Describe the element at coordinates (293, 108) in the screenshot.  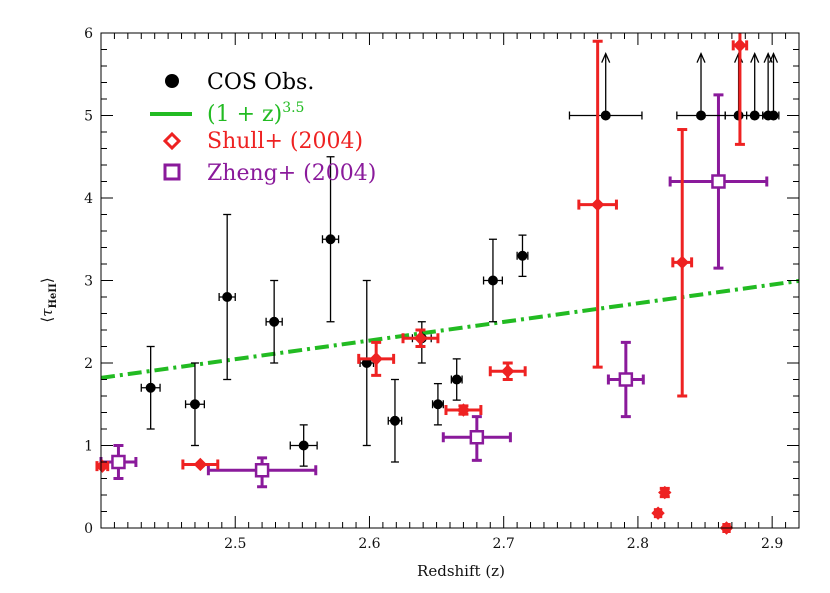
I see `legend-label-model-exponent: 3.5` at that location.